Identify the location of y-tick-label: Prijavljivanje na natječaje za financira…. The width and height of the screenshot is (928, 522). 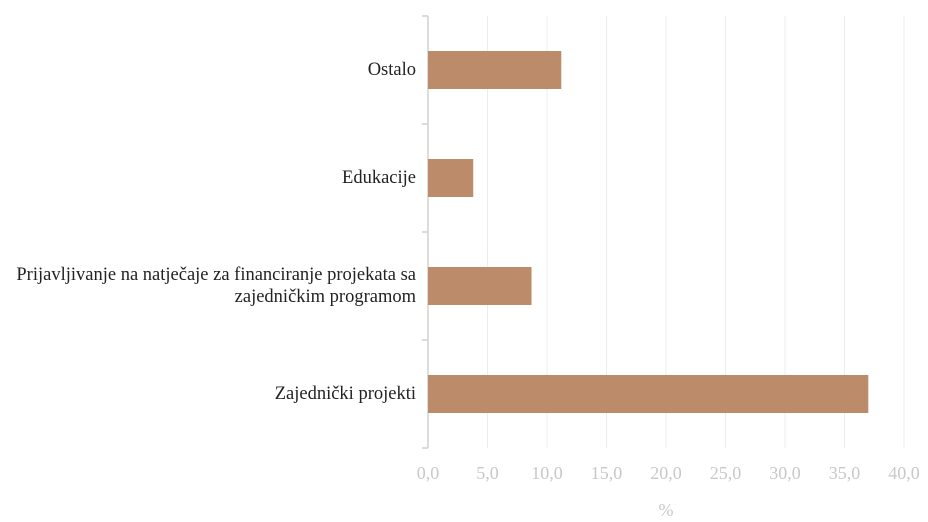
(216, 286).